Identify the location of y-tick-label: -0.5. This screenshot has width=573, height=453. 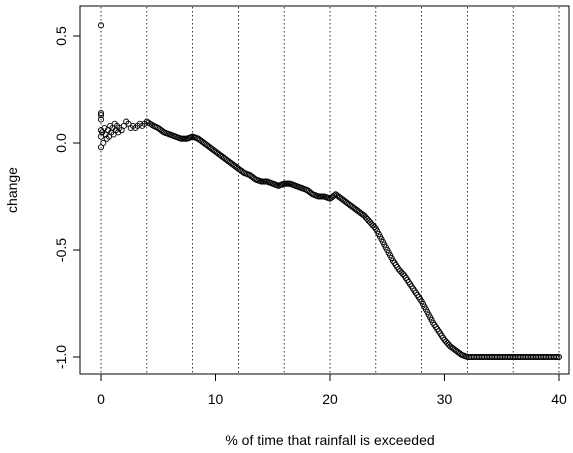
(61, 250).